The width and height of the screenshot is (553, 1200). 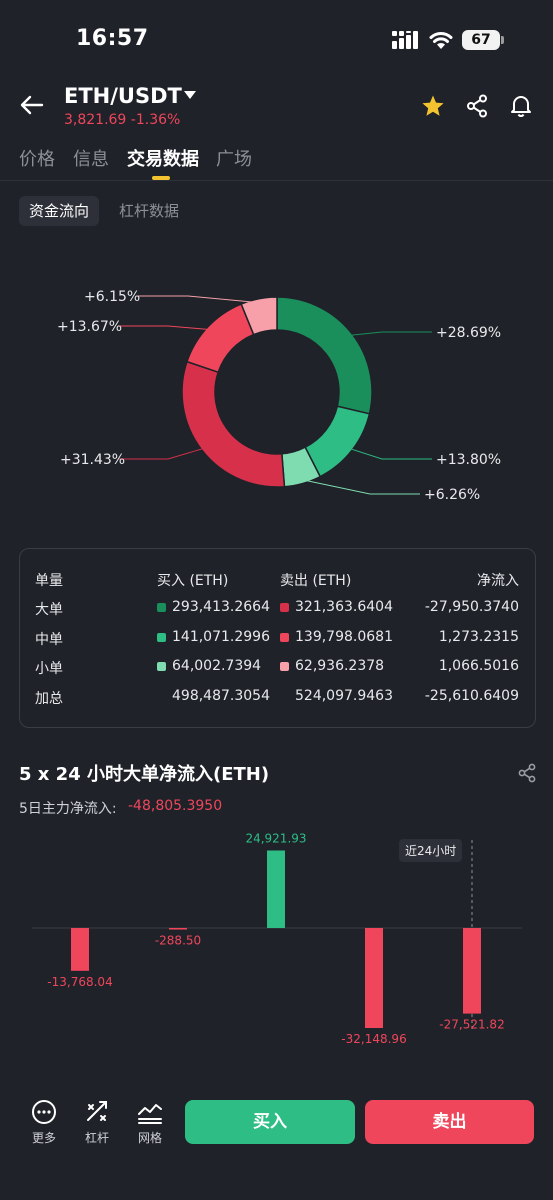 I want to click on notification-bell-icon, so click(x=521, y=105).